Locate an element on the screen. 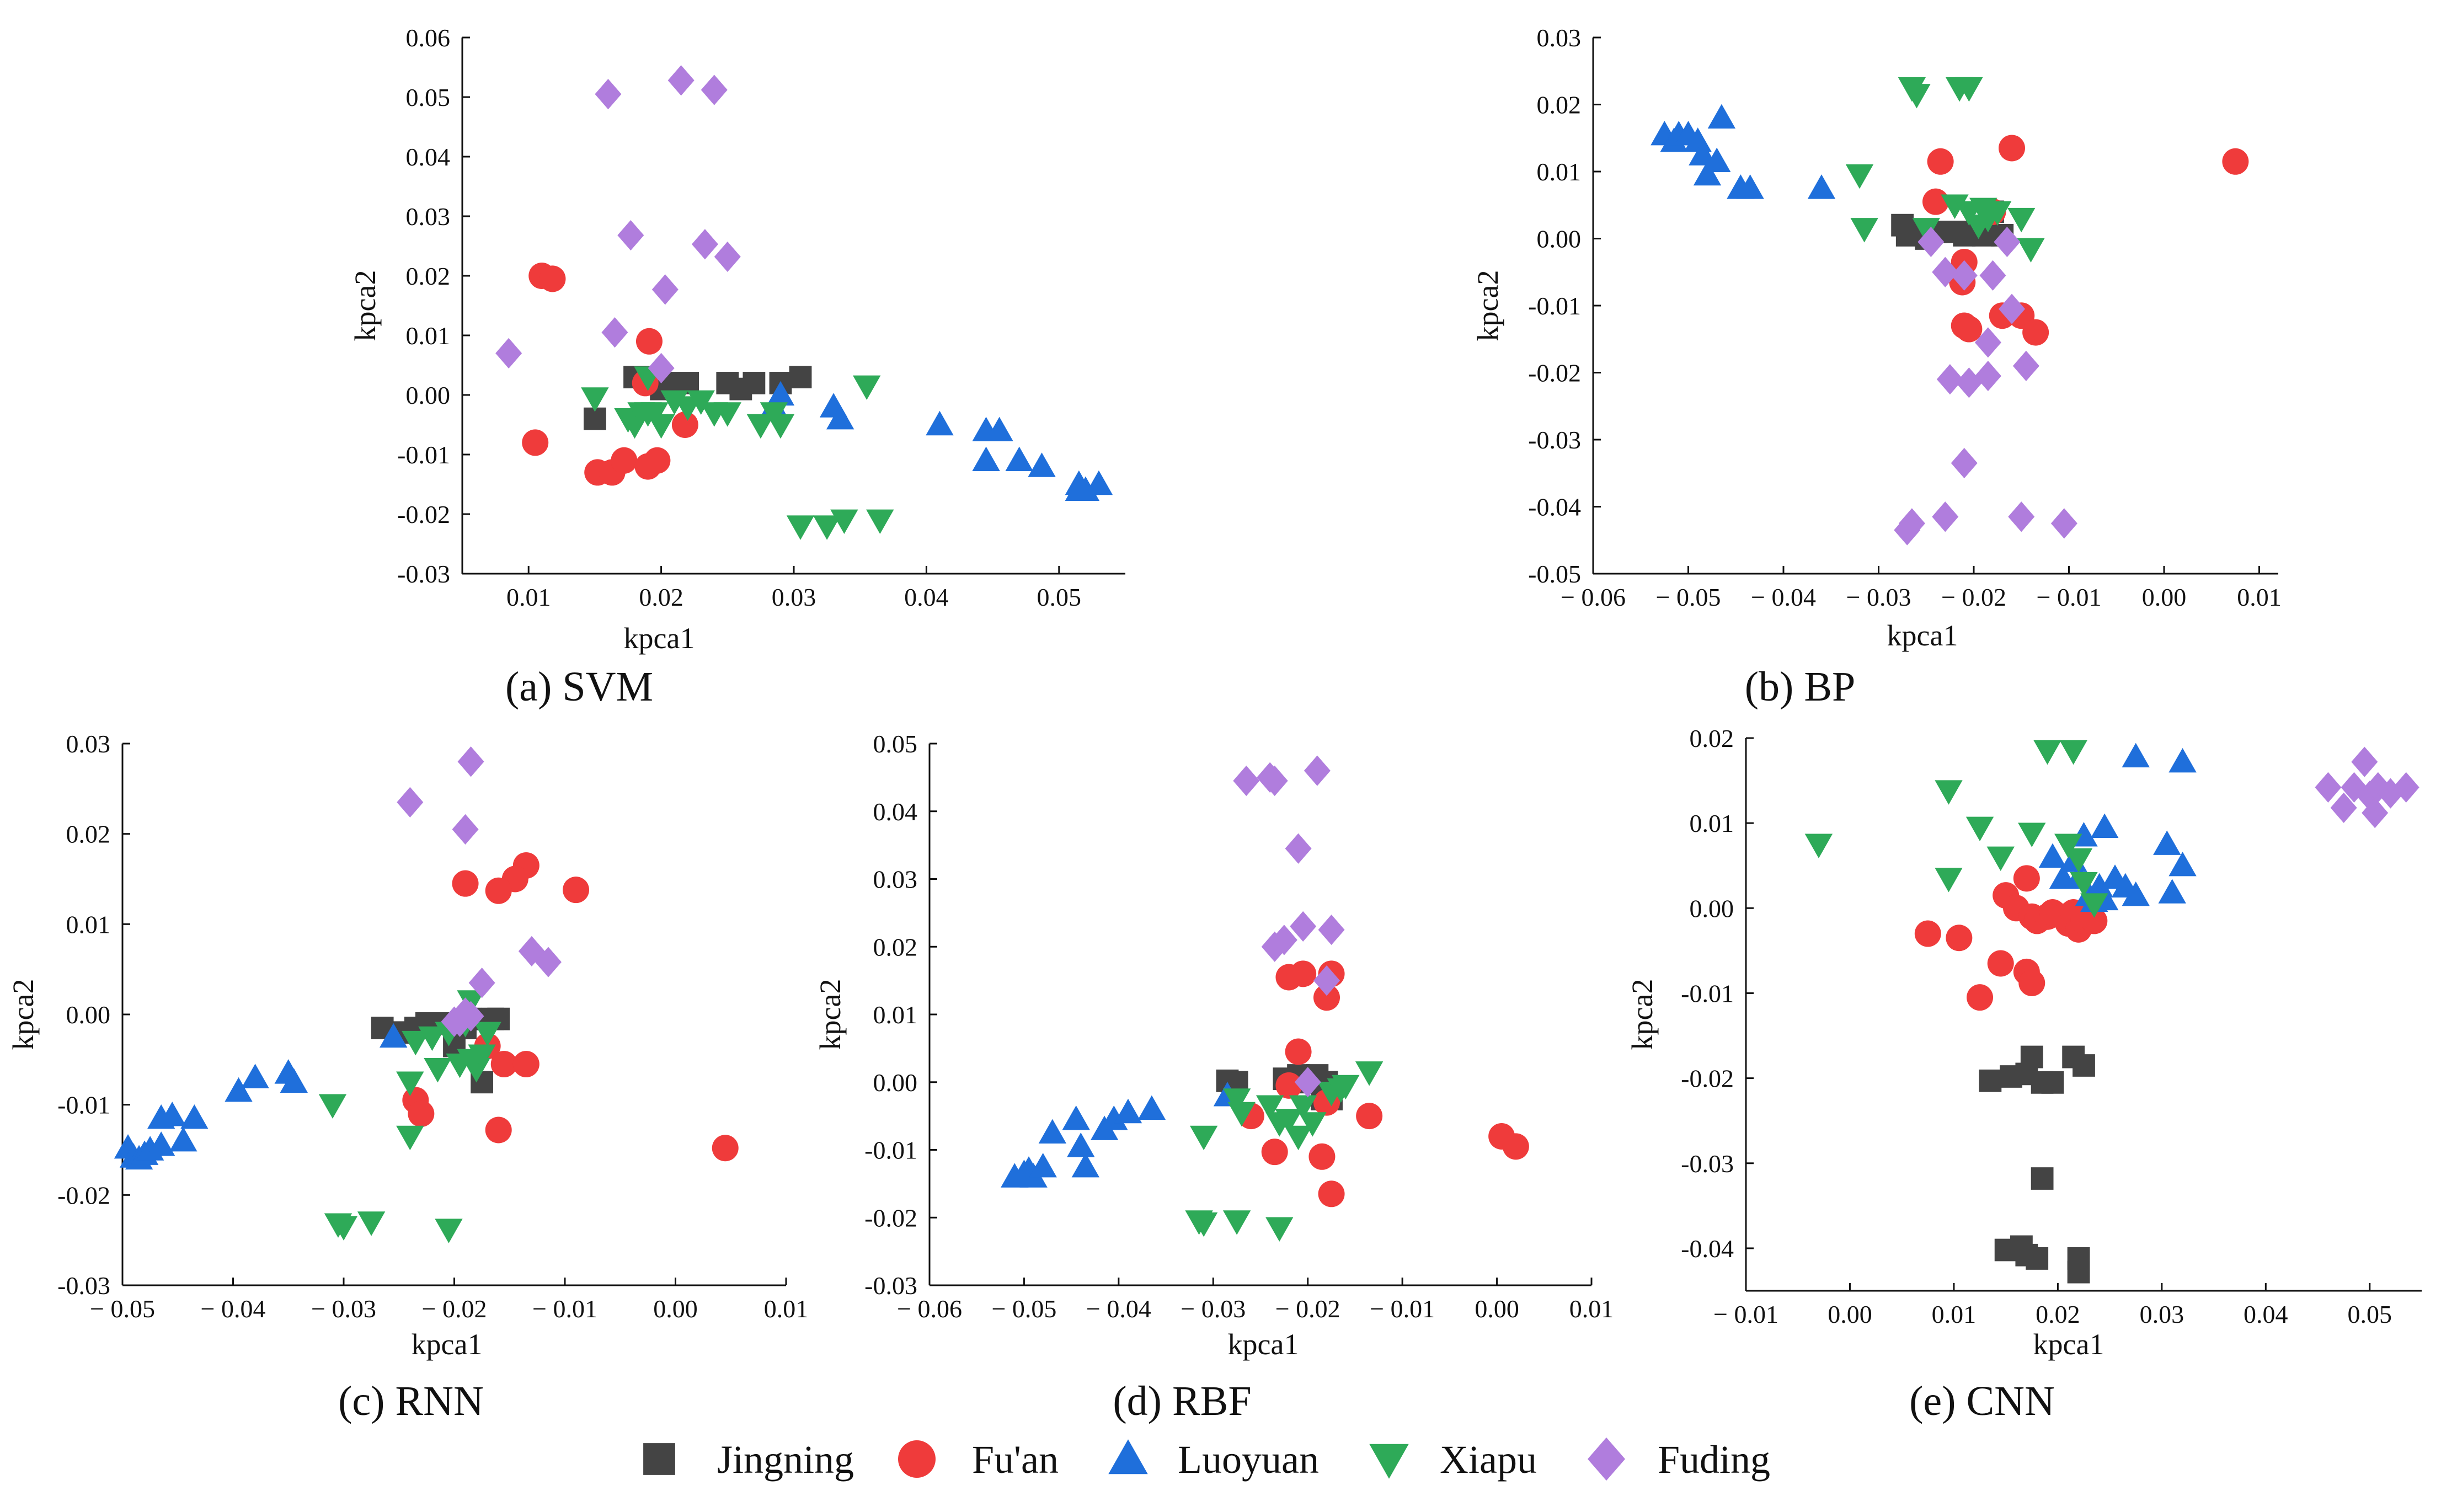  y-tick-label-rbf: 0.01 is located at coordinates (895, 1015).